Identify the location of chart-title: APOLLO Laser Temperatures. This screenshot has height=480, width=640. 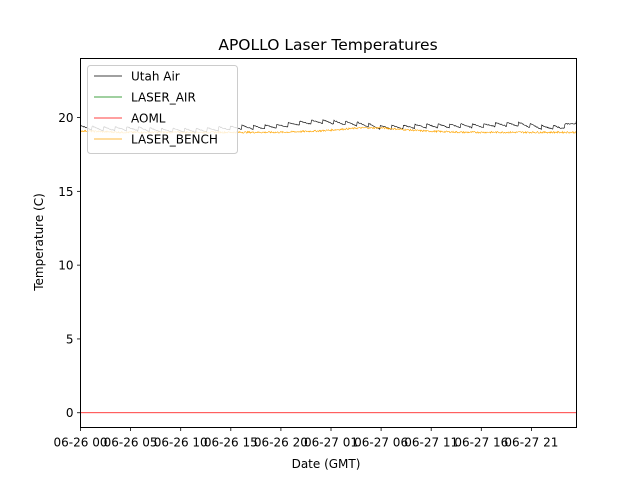
(327, 45).